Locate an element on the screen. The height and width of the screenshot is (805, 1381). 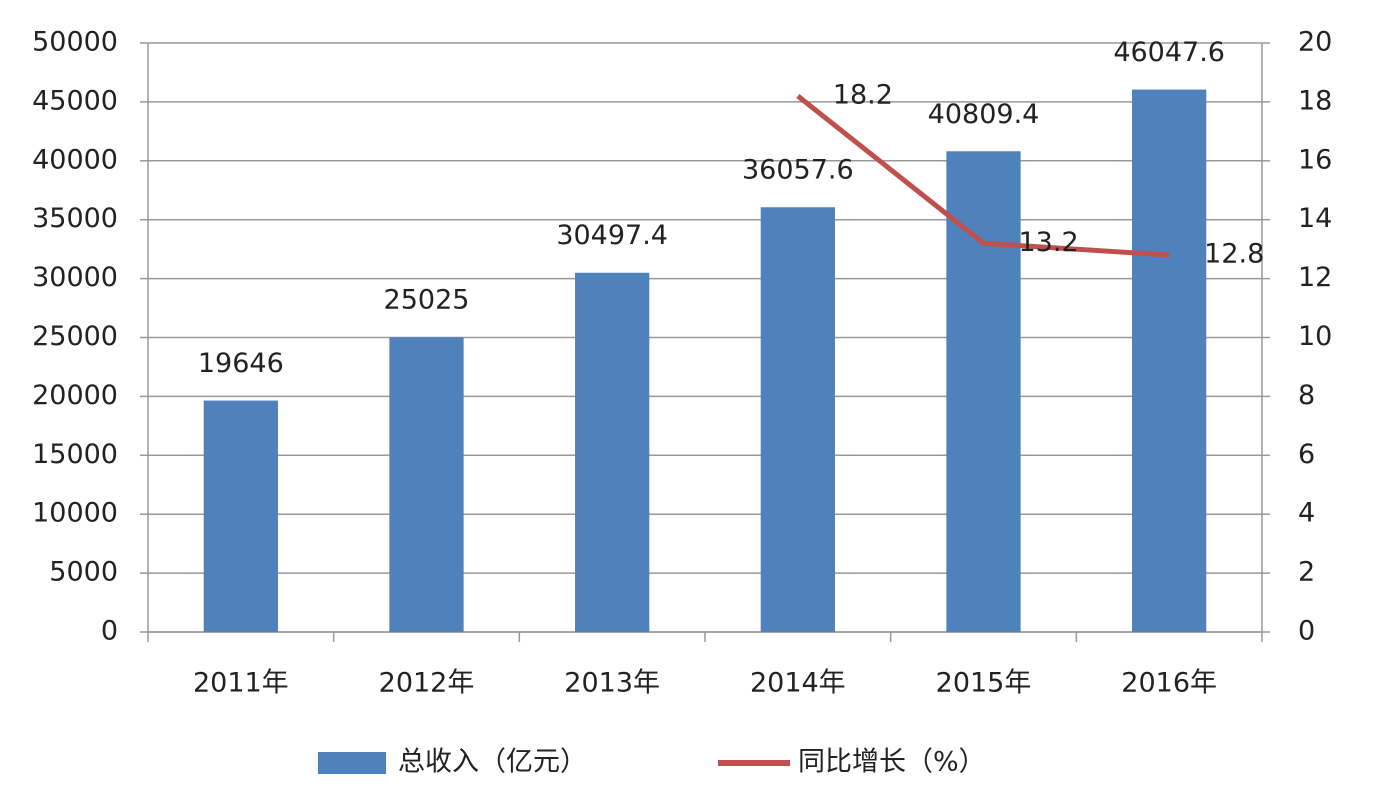
y-tick-label: 35000 is located at coordinates (75, 218).